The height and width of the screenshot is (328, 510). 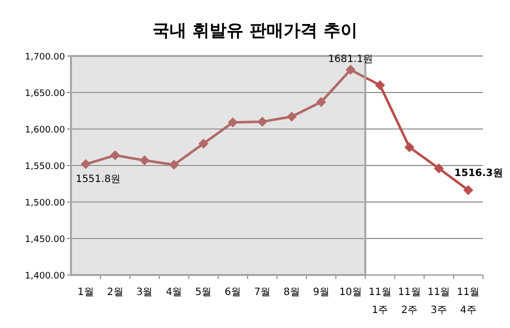 I want to click on x-tick-label: 11월 3주, so click(x=438, y=301).